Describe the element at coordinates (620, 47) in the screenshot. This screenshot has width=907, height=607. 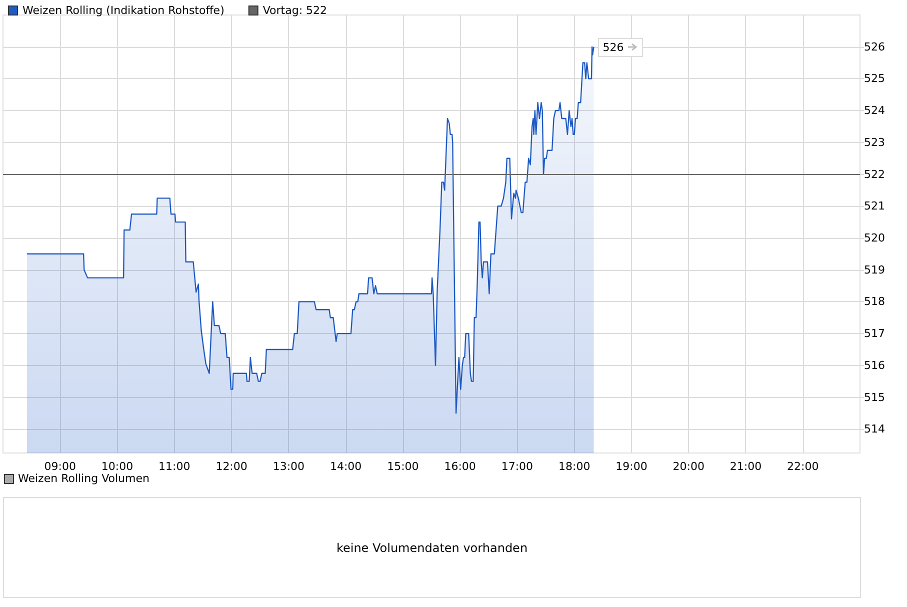
I see `annotation: 526` at that location.